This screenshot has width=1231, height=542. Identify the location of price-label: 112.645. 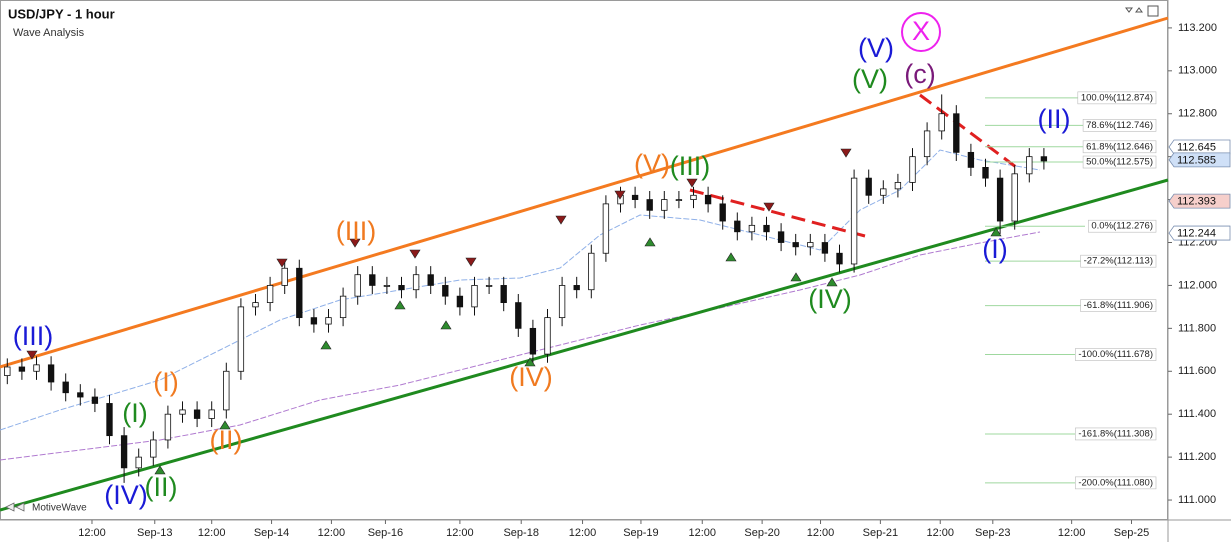
(1196, 147).